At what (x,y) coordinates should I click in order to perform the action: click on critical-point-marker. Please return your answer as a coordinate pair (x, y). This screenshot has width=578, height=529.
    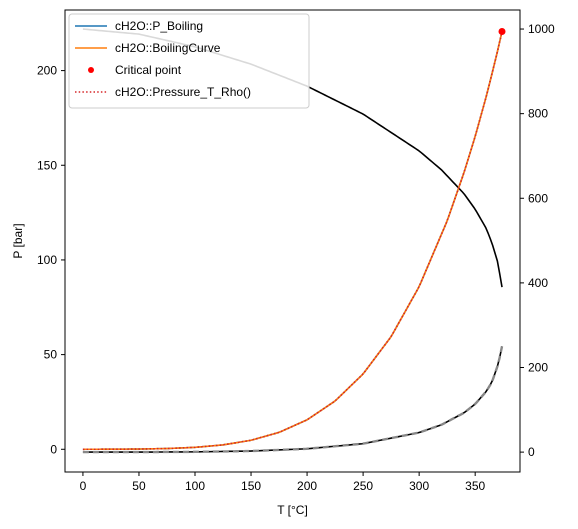
    Looking at the image, I should click on (502, 32).